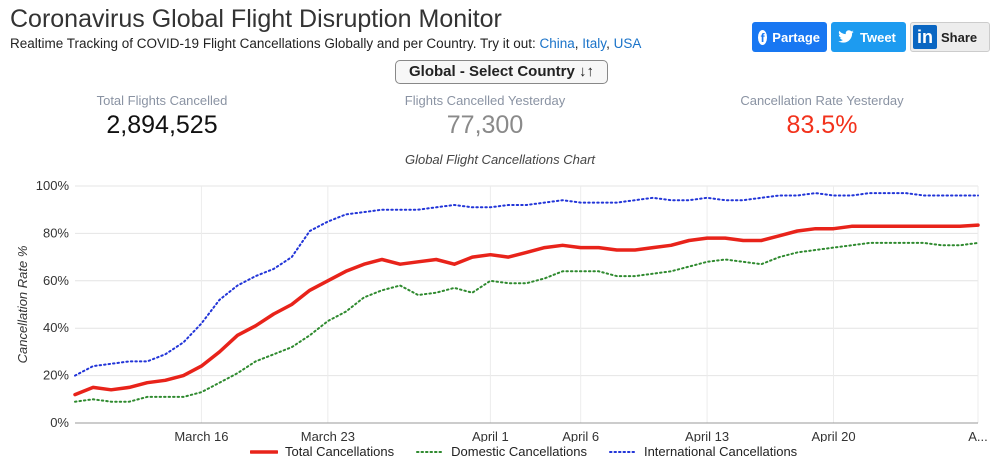 The image size is (1000, 467). What do you see at coordinates (56, 327) in the screenshot?
I see `y-tick-label: 40%` at bounding box center [56, 327].